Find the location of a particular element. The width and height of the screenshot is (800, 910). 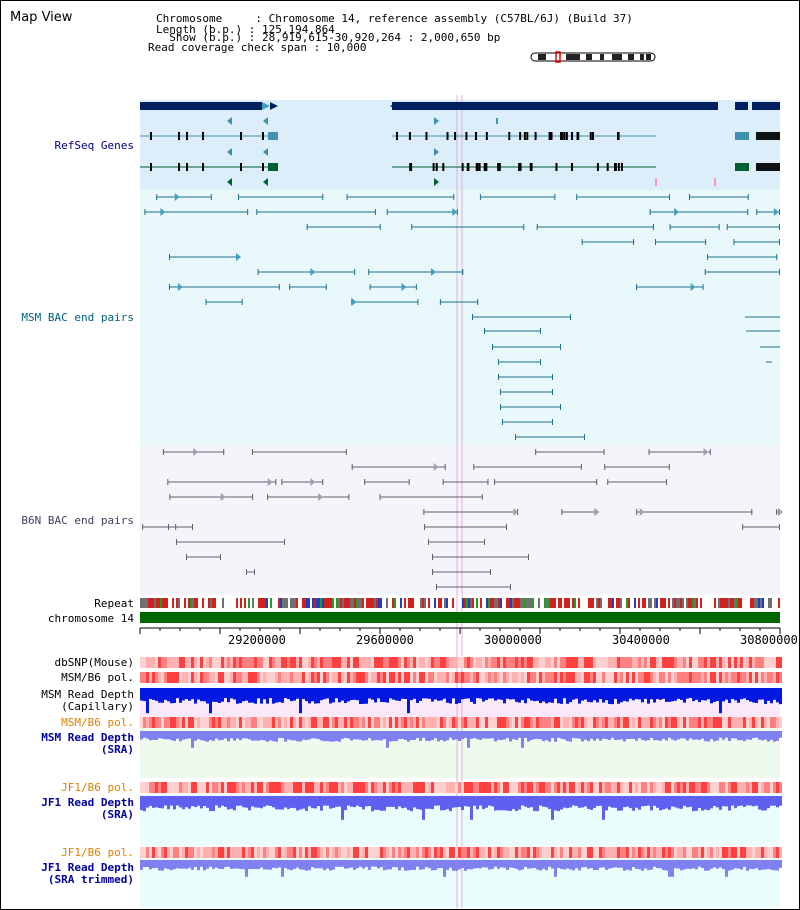

track-label-msm-depth-cap: MSM Read Depth is located at coordinates (87, 694).